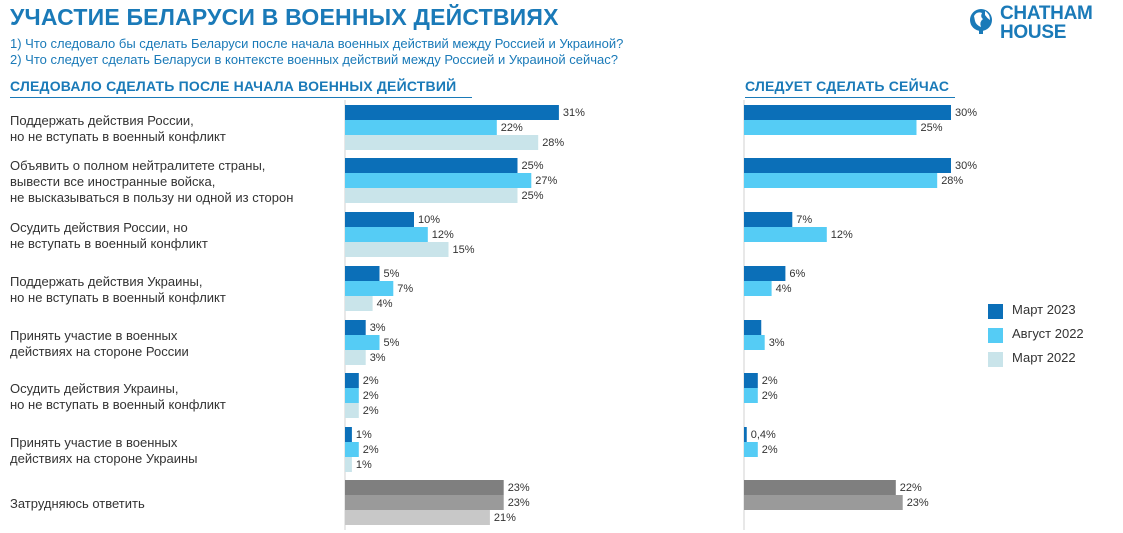 This screenshot has height=533, width=1123. Describe the element at coordinates (102, 120) in the screenshot. I see `category-label-line: Поддержать действия России,` at that location.